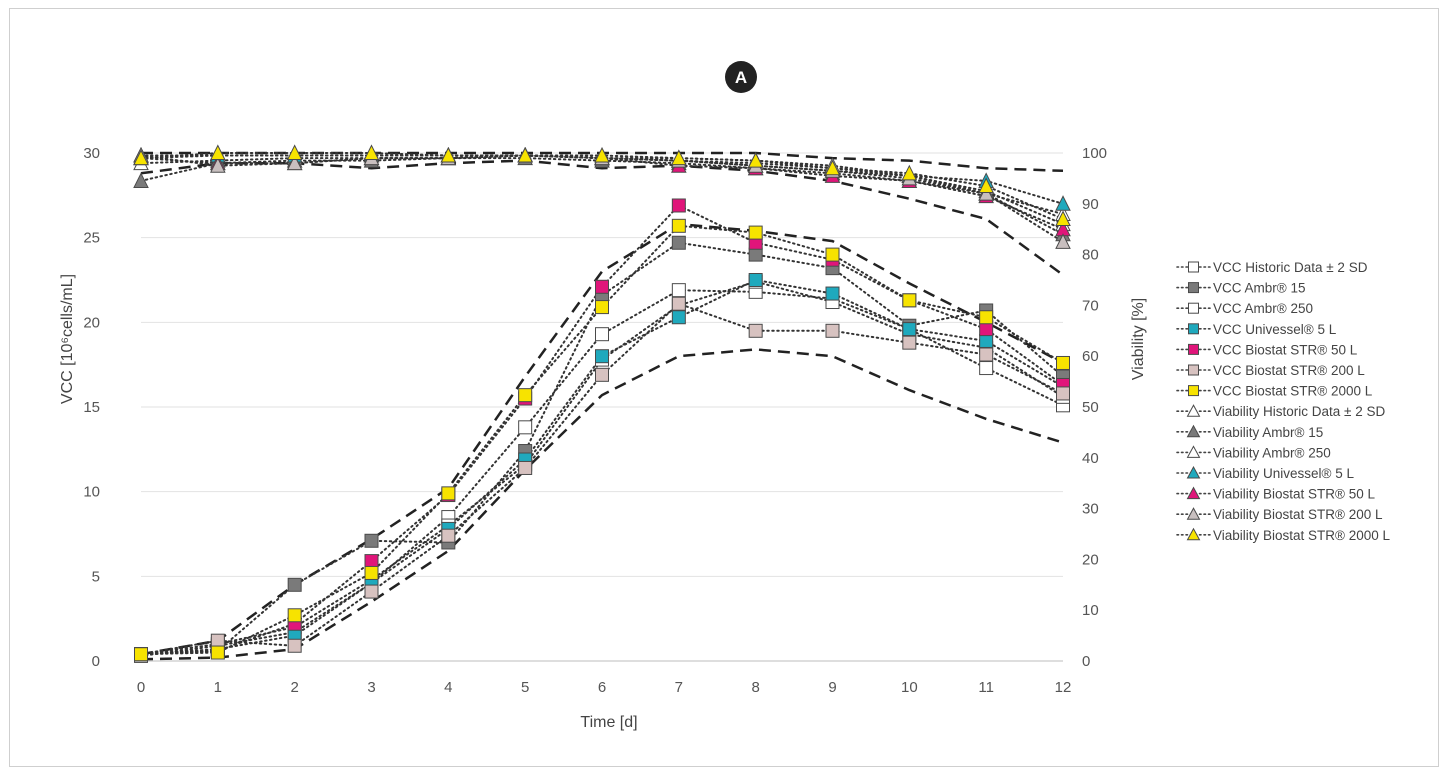  What do you see at coordinates (525, 687) in the screenshot?
I see `x-tick-label: 5` at bounding box center [525, 687].